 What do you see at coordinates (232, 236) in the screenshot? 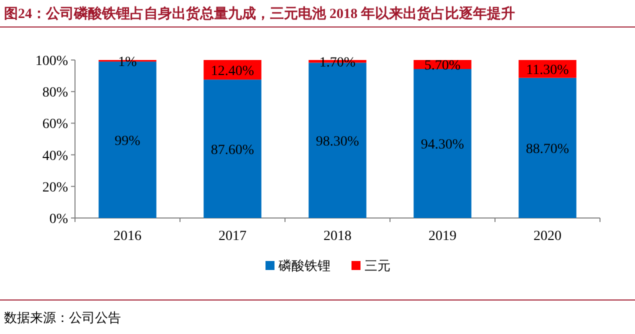
I see `x-tick-label: 2017` at bounding box center [232, 236].